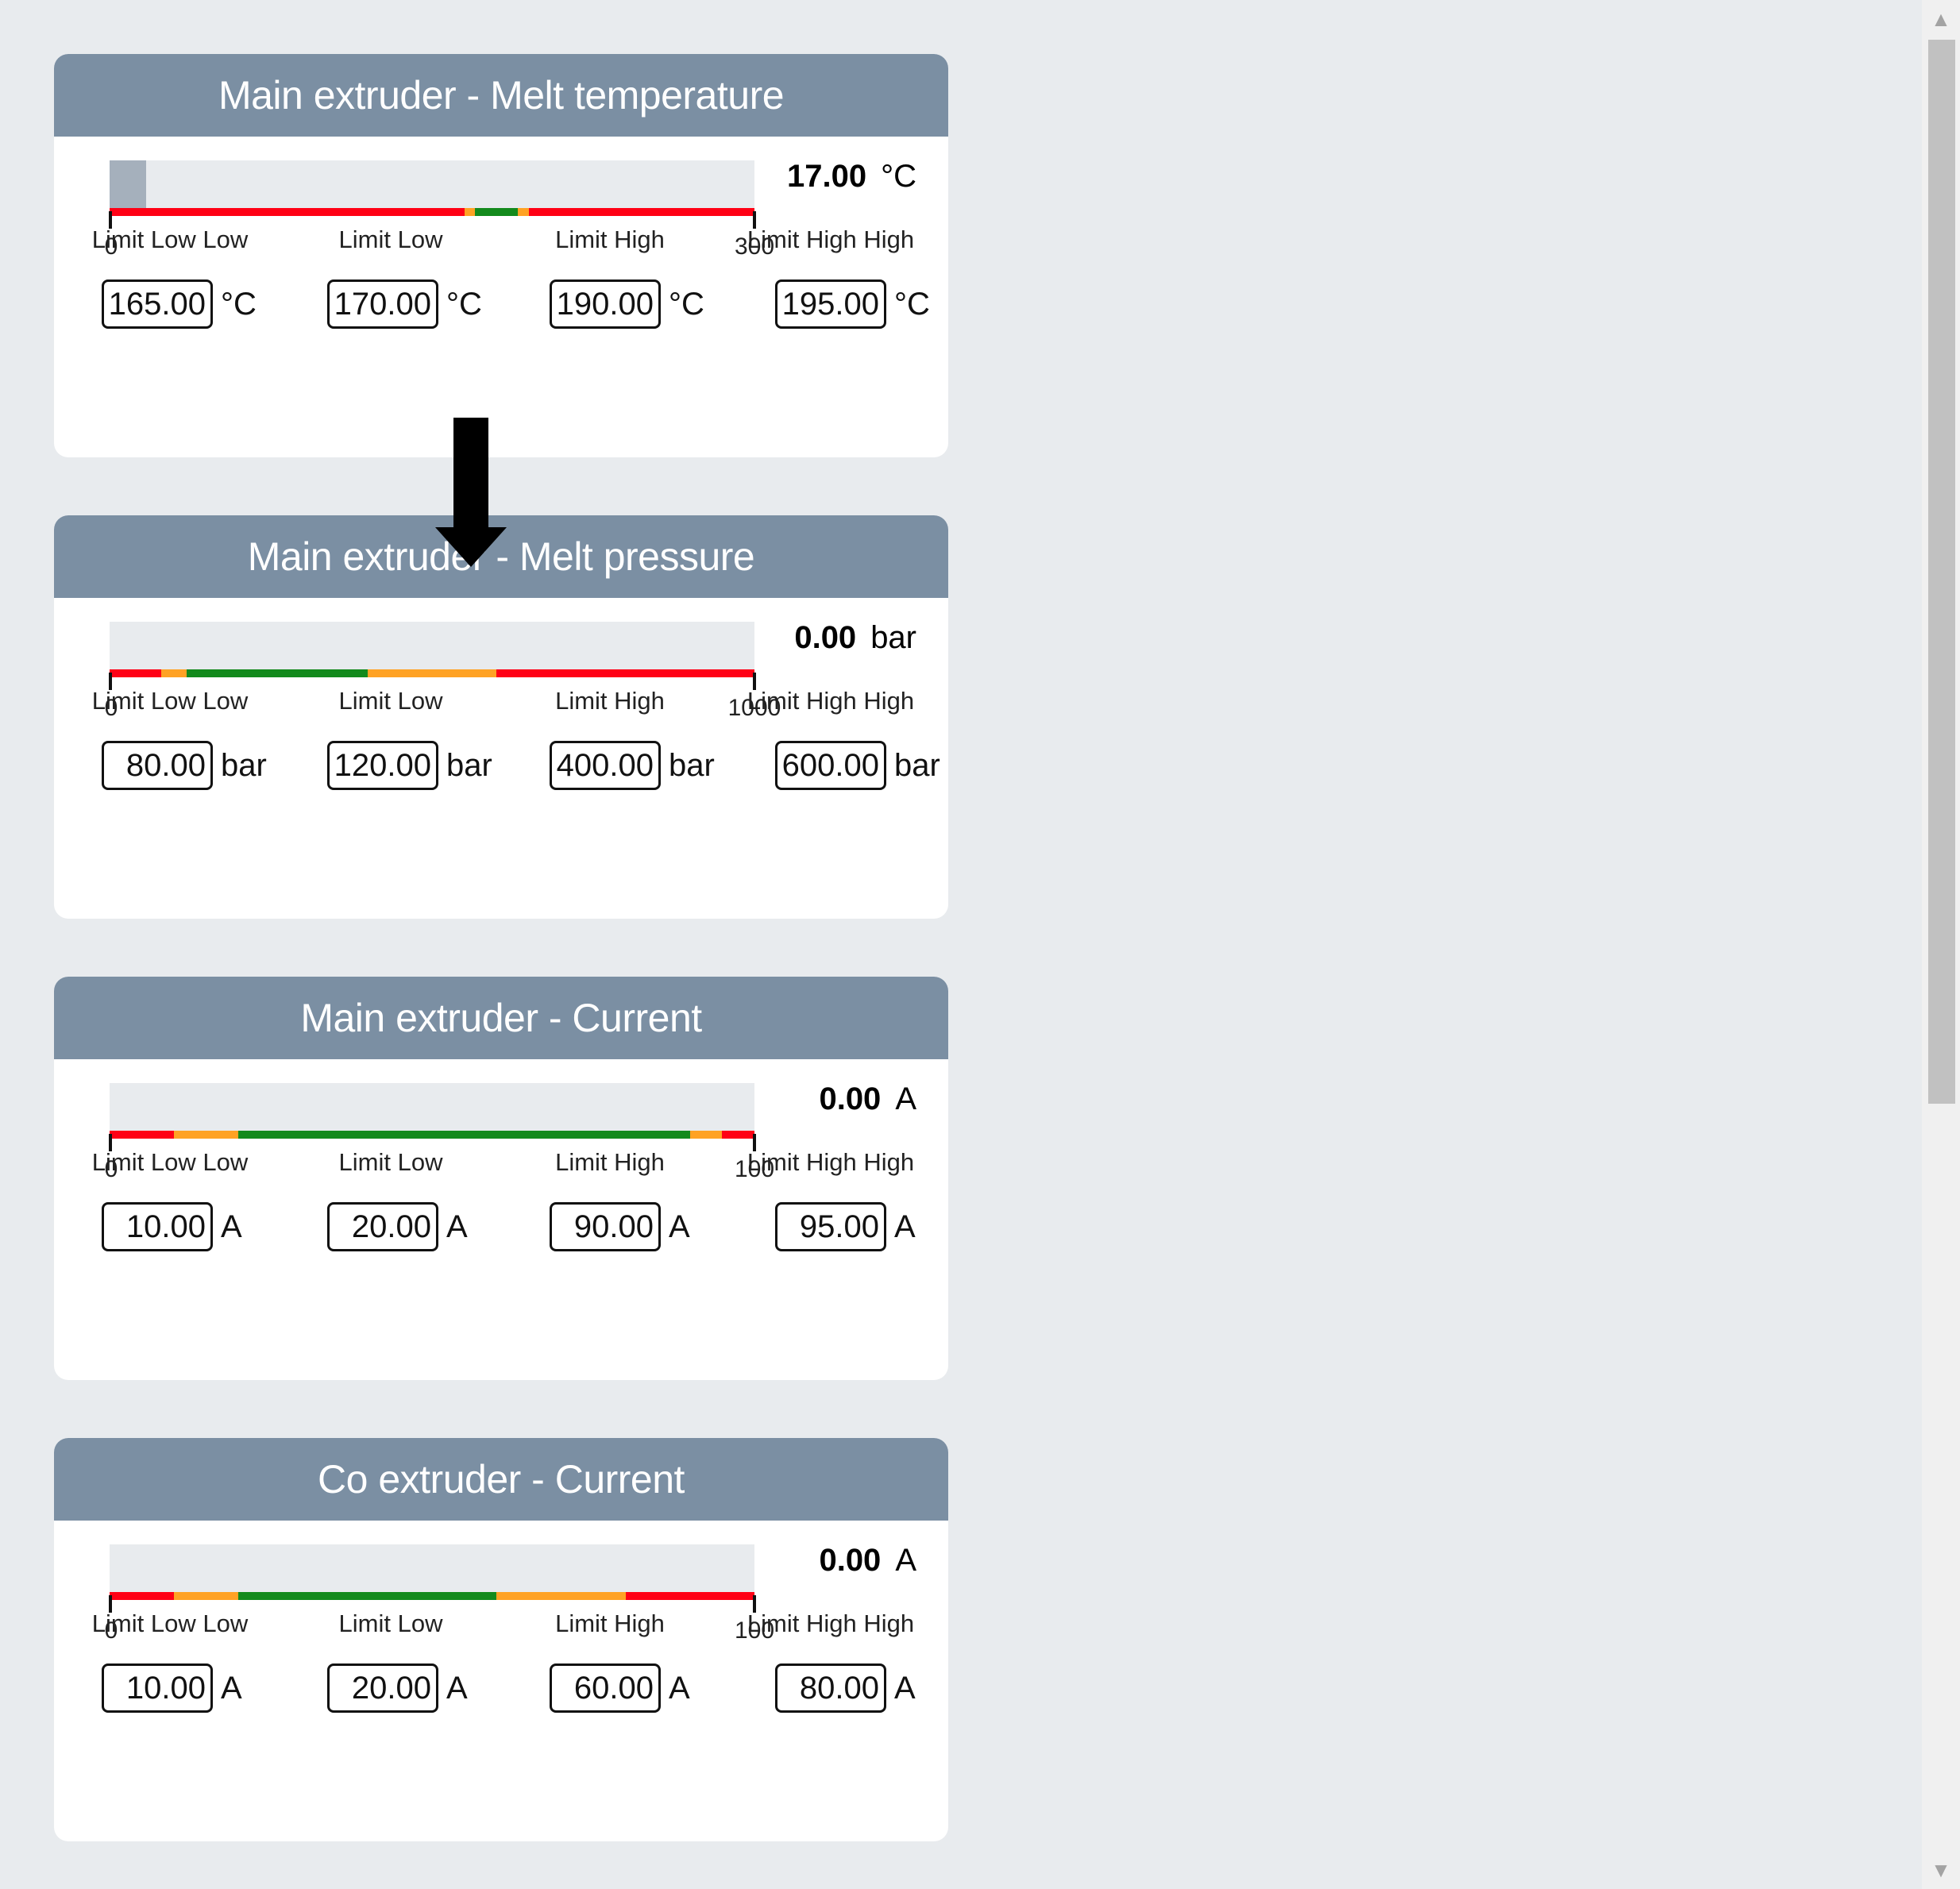 The width and height of the screenshot is (1960, 1889). I want to click on gauge-bar: 0 300, so click(439, 210).